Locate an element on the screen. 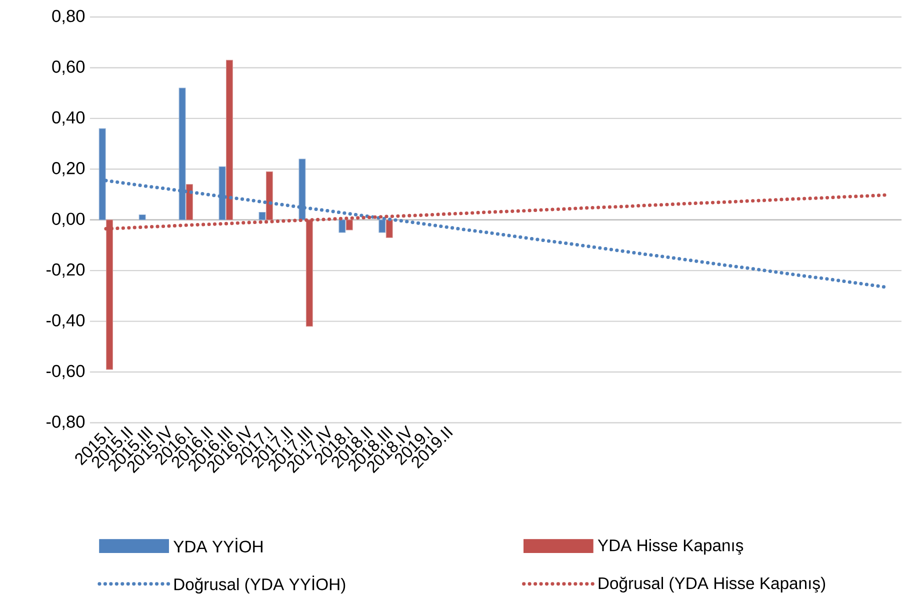 This screenshot has width=902, height=615. y-tick-label: 0,20 is located at coordinates (68, 169).